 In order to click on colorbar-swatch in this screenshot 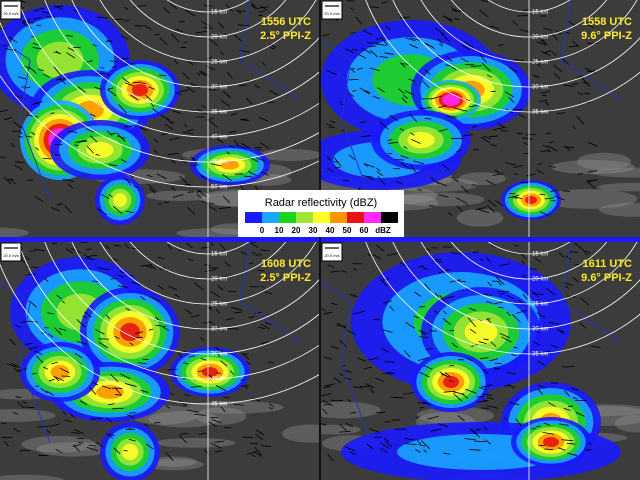, I will do `click(253, 217)`.